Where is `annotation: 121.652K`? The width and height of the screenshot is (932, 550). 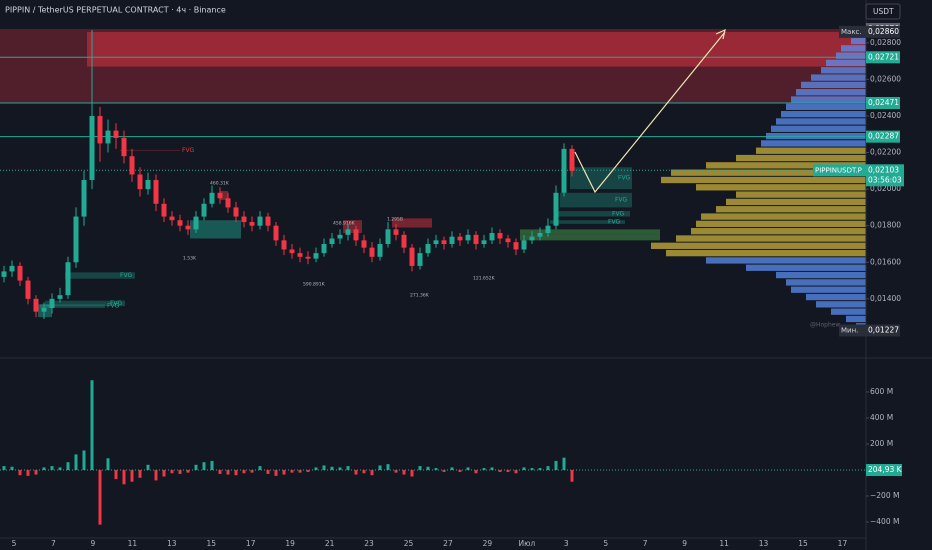 annotation: 121.652K is located at coordinates (484, 279).